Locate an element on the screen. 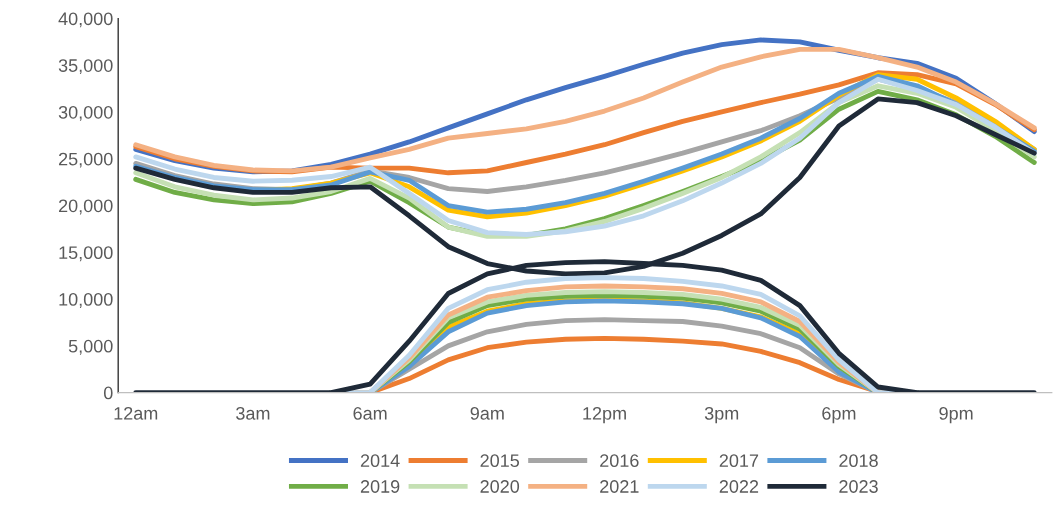 The width and height of the screenshot is (1055, 527). x-tick-label: 9am is located at coordinates (487, 413).